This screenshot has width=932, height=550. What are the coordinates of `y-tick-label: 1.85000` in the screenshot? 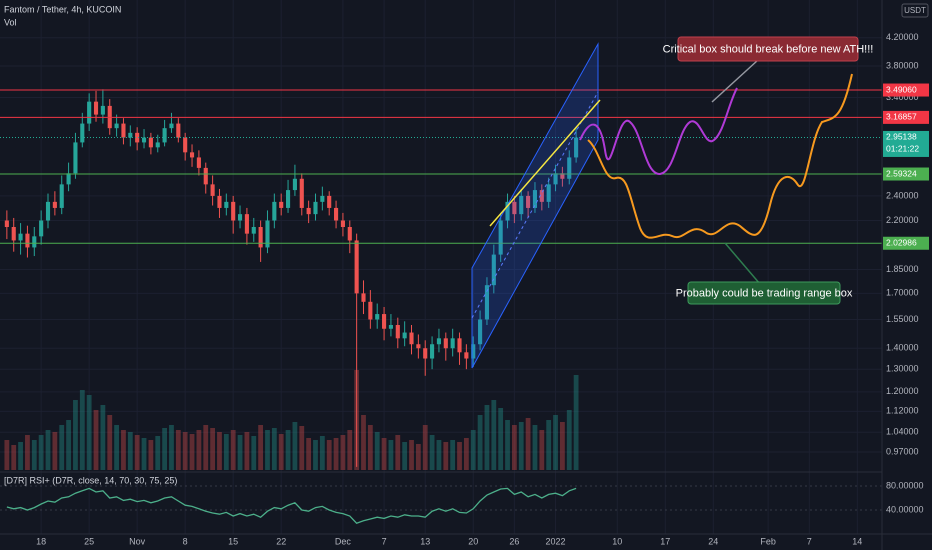 It's located at (902, 269).